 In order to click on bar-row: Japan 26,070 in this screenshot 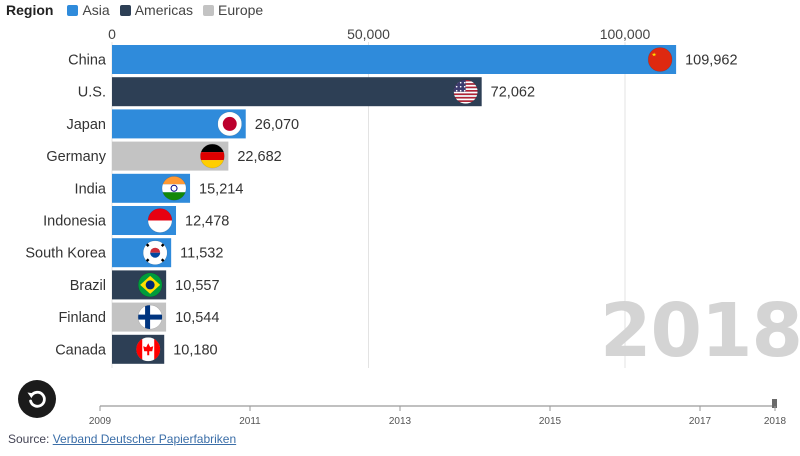, I will do `click(182, 124)`.